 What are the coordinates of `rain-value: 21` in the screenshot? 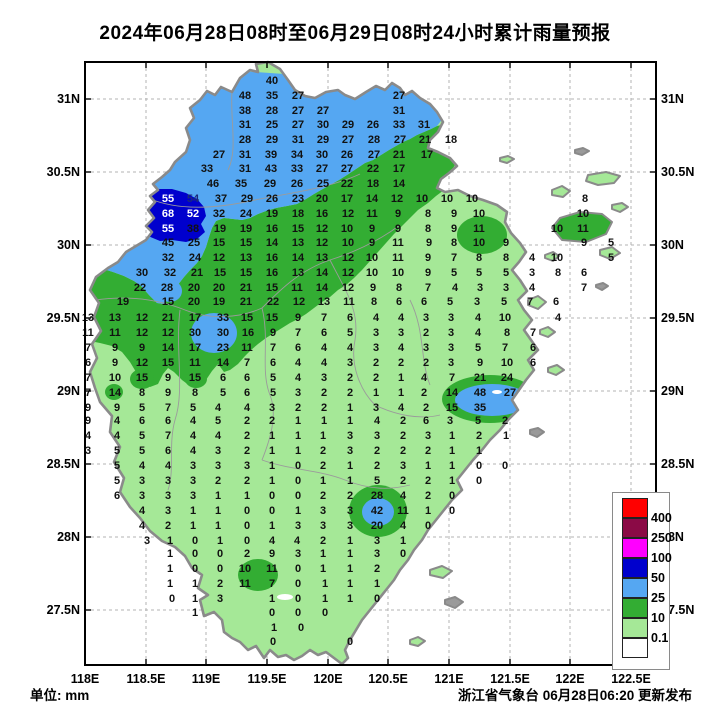 It's located at (197, 273).